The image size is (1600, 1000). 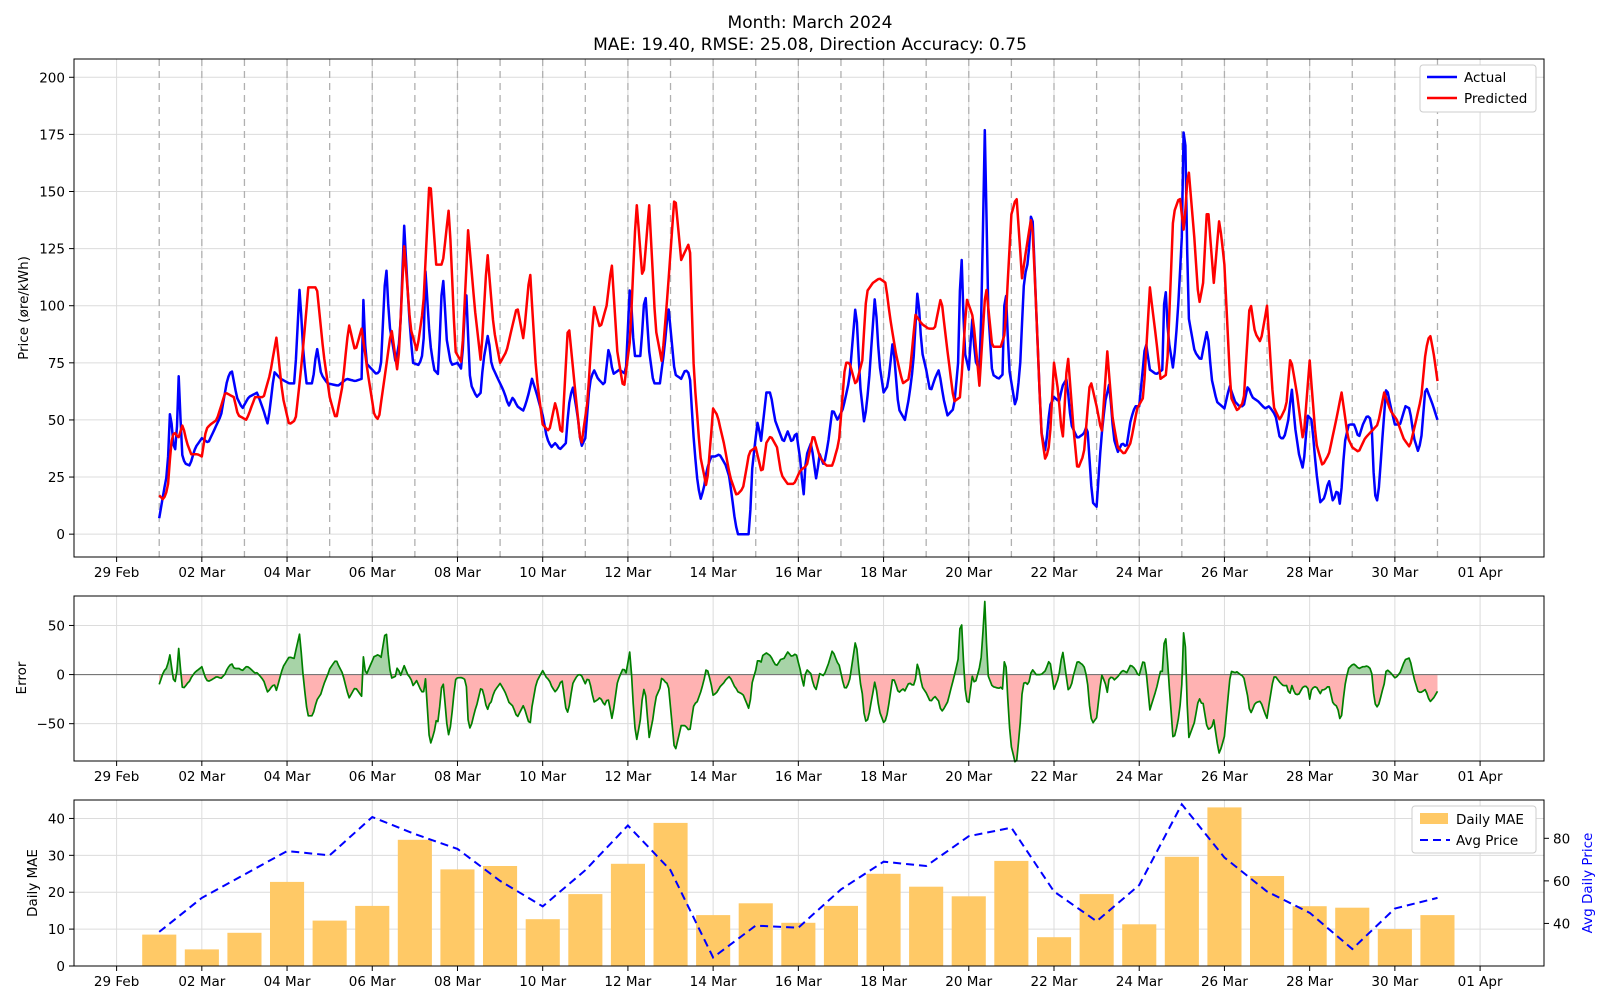 What do you see at coordinates (1139, 777) in the screenshot?
I see `x-tick-label: 24 Mar` at bounding box center [1139, 777].